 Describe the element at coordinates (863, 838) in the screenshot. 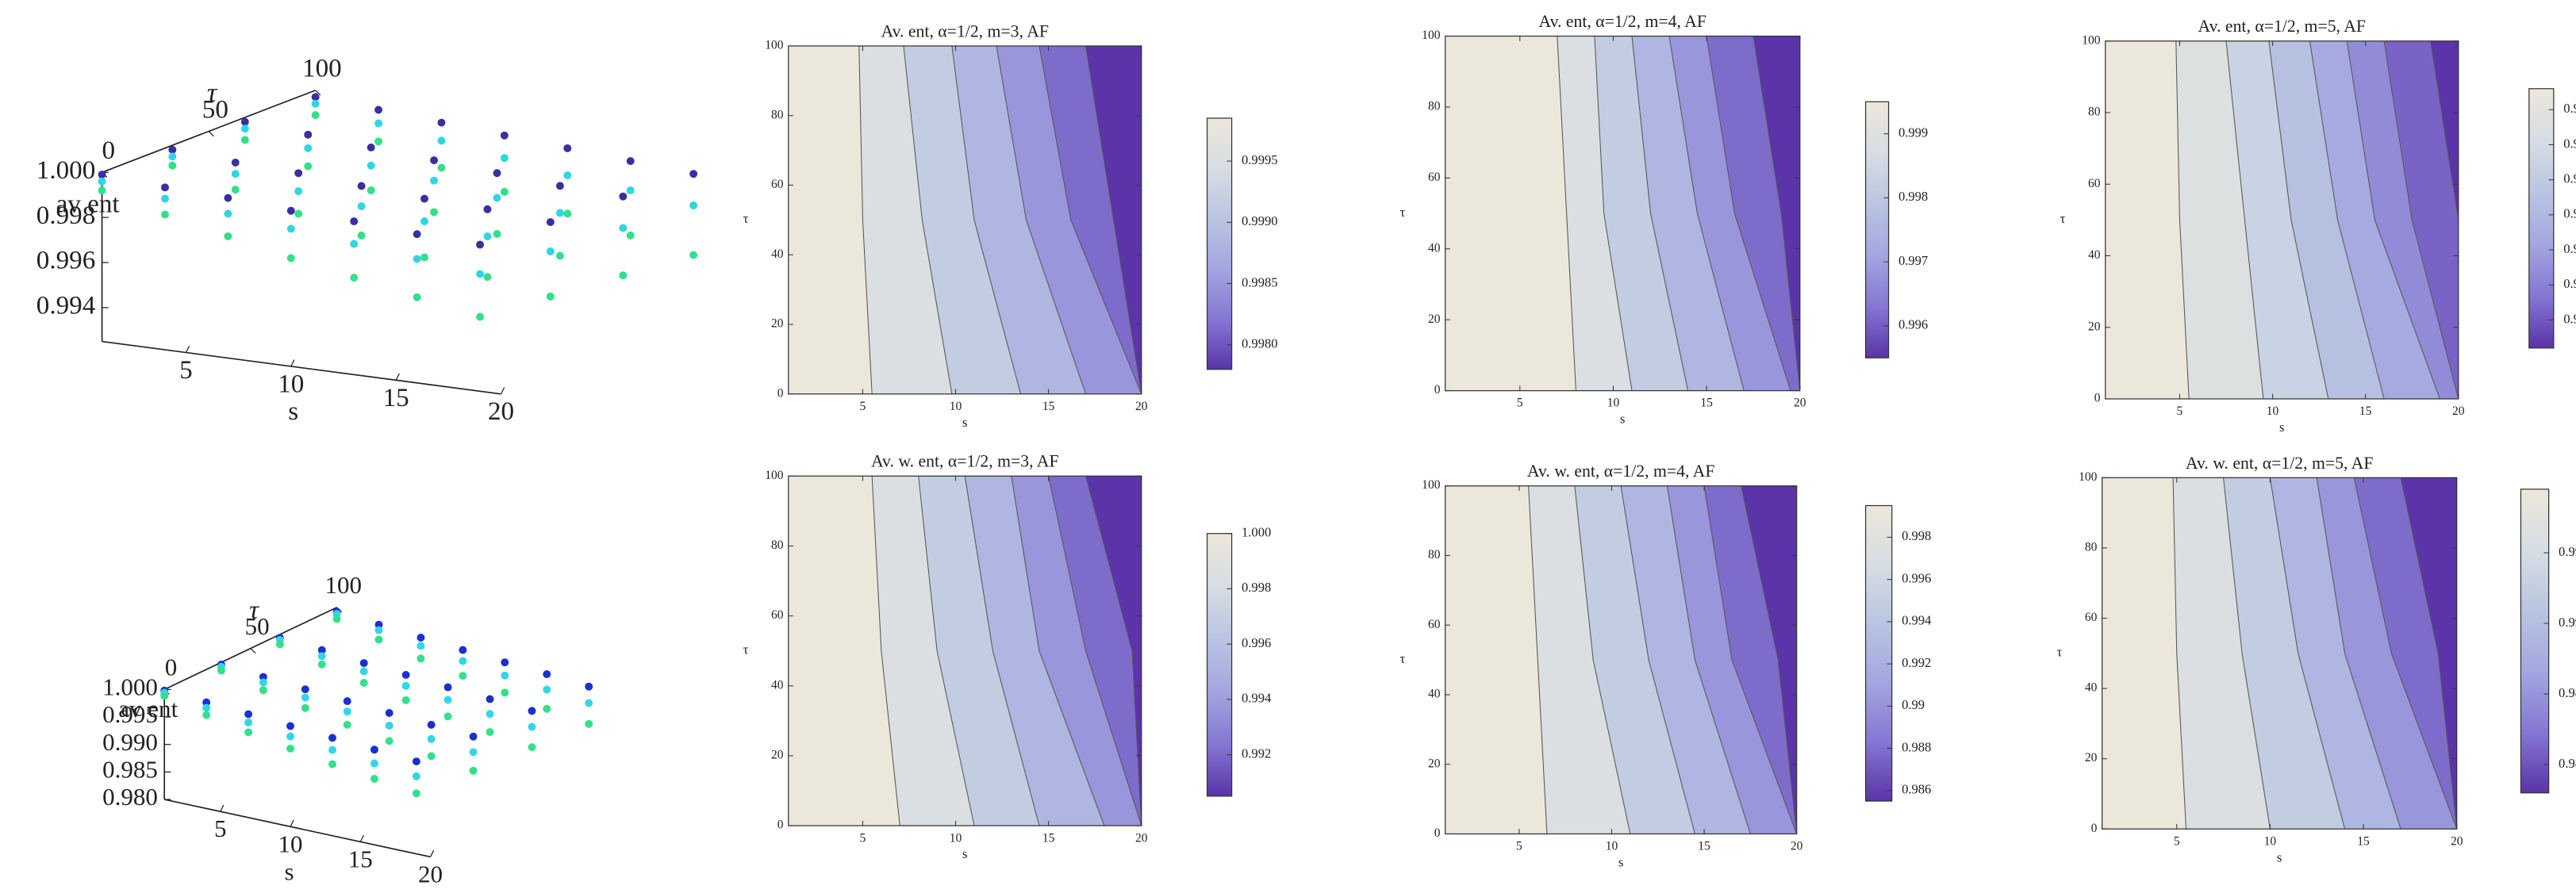

I see `x-tick-label: 5` at that location.